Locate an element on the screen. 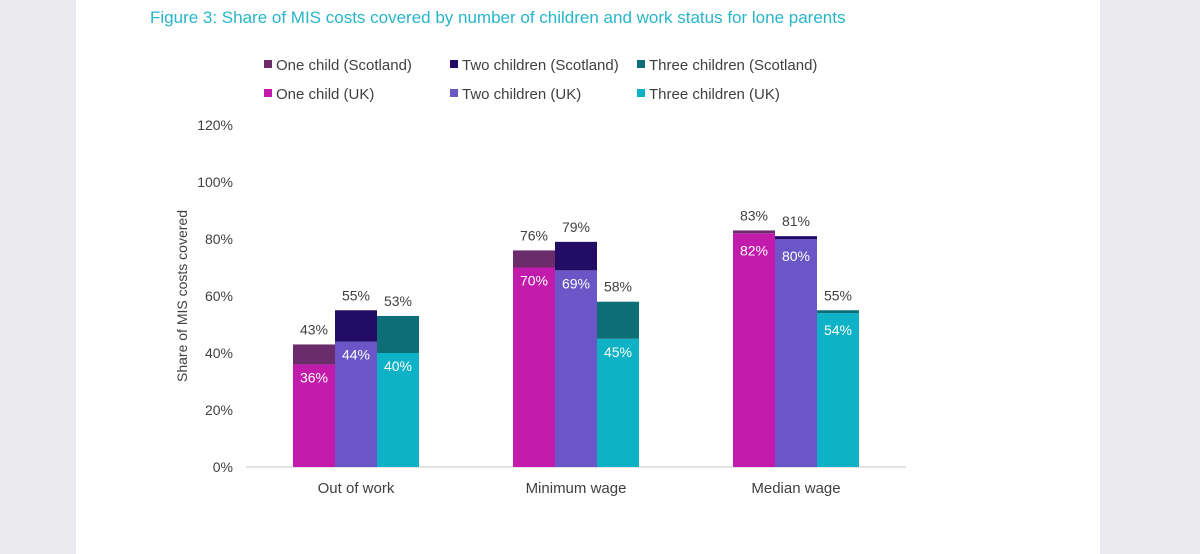  y-tick-label: 100% is located at coordinates (215, 182).